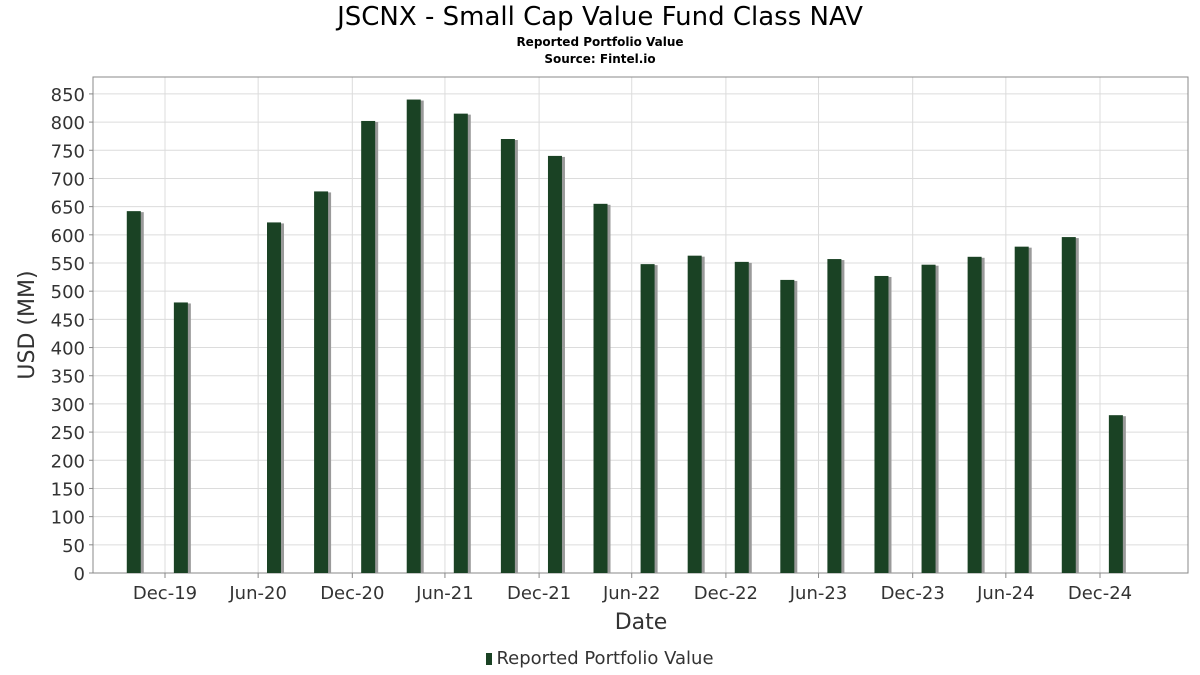  I want to click on legend-label: Reported Portfolio Value, so click(605, 658).